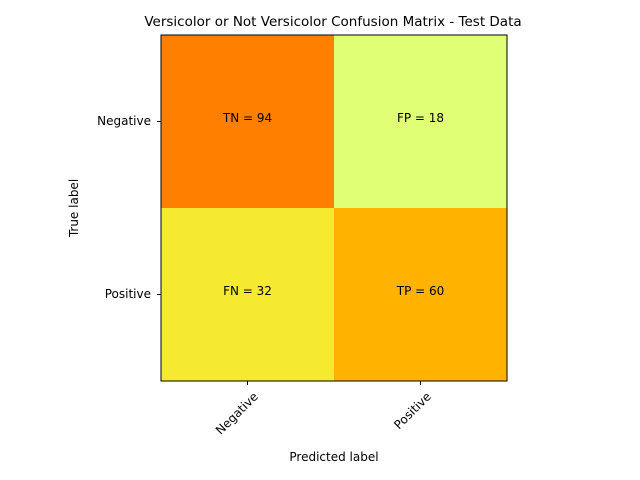 The width and height of the screenshot is (640, 480). What do you see at coordinates (420, 118) in the screenshot?
I see `cell-label-r0-c1: FP = 18` at bounding box center [420, 118].